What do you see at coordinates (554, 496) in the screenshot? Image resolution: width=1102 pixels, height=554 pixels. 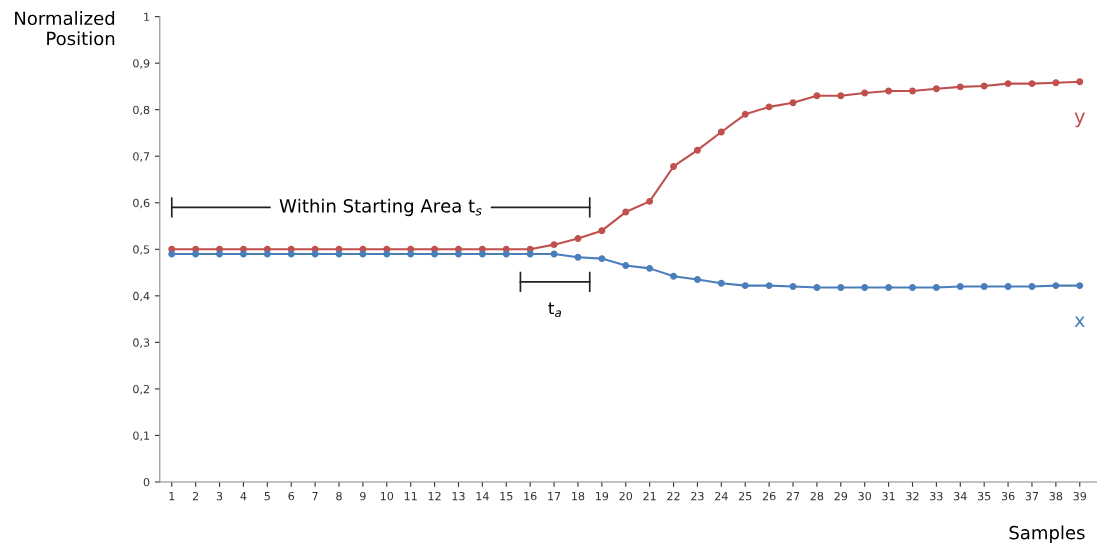 I see `x-tick-label: 17` at bounding box center [554, 496].